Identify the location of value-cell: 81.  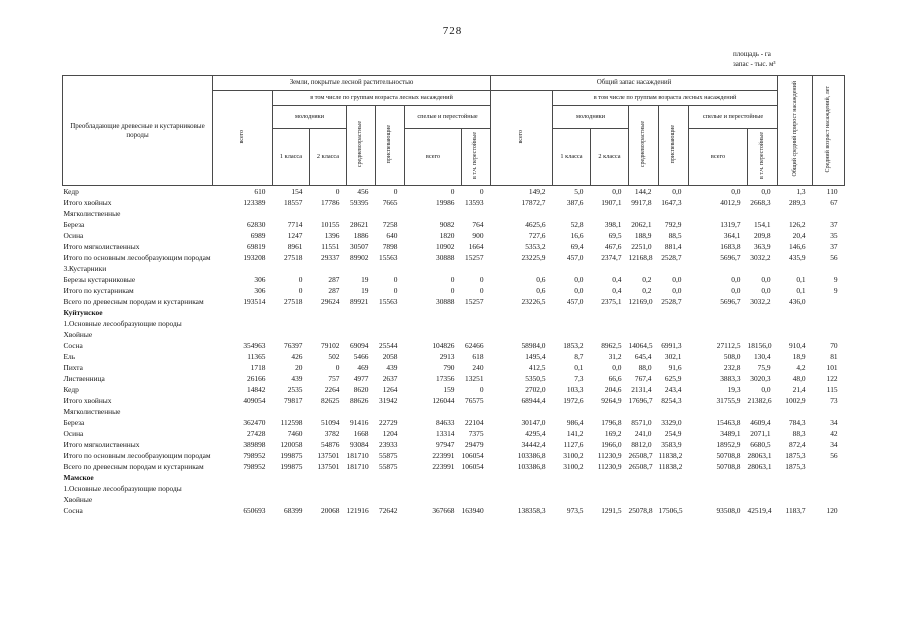
(834, 356).